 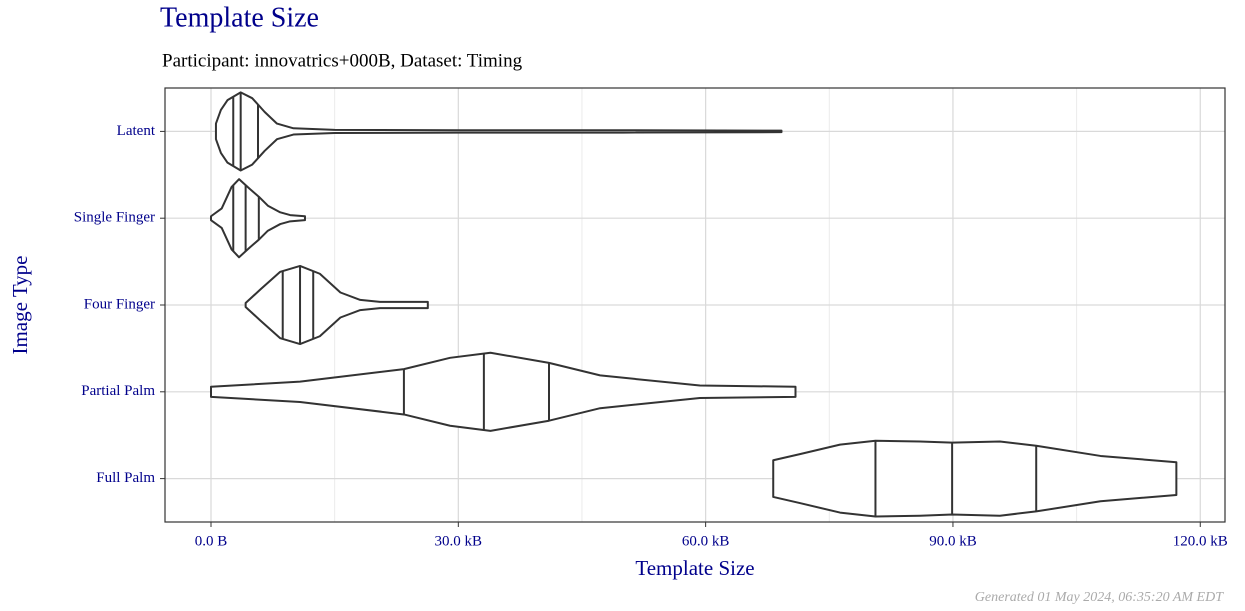 What do you see at coordinates (706, 541) in the screenshot?
I see `x-tick-label: 60.0 kB` at bounding box center [706, 541].